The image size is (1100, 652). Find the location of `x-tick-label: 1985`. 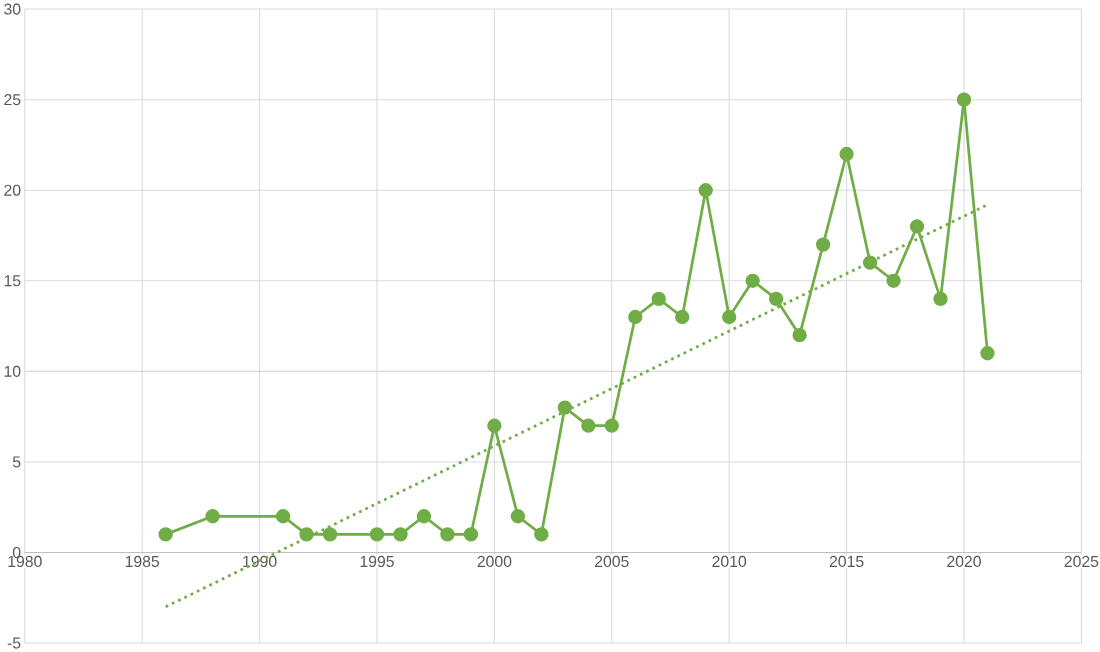

x-tick-label: 1985 is located at coordinates (142, 561).